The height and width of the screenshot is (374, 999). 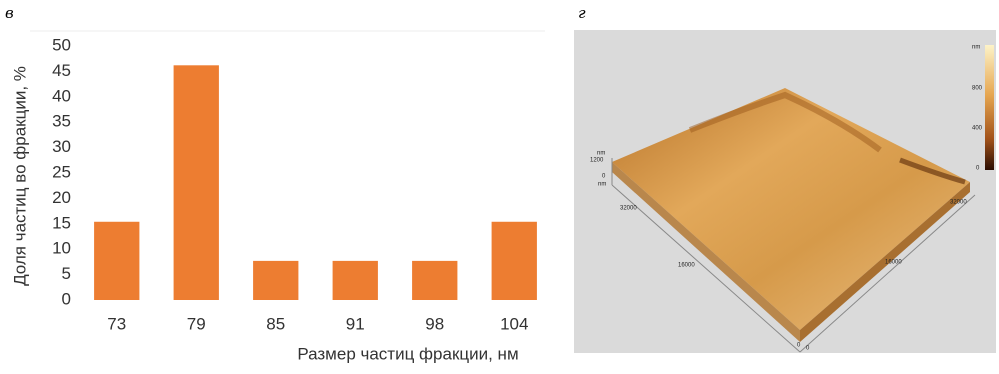 What do you see at coordinates (808, 349) in the screenshot?
I see `y-tick: 0` at bounding box center [808, 349].